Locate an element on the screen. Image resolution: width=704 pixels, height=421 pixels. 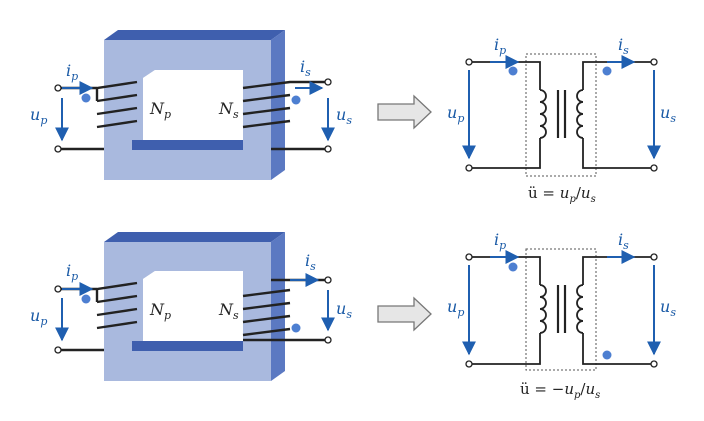
ratio-formula: ü = −up/us is located at coordinates (560, 390).